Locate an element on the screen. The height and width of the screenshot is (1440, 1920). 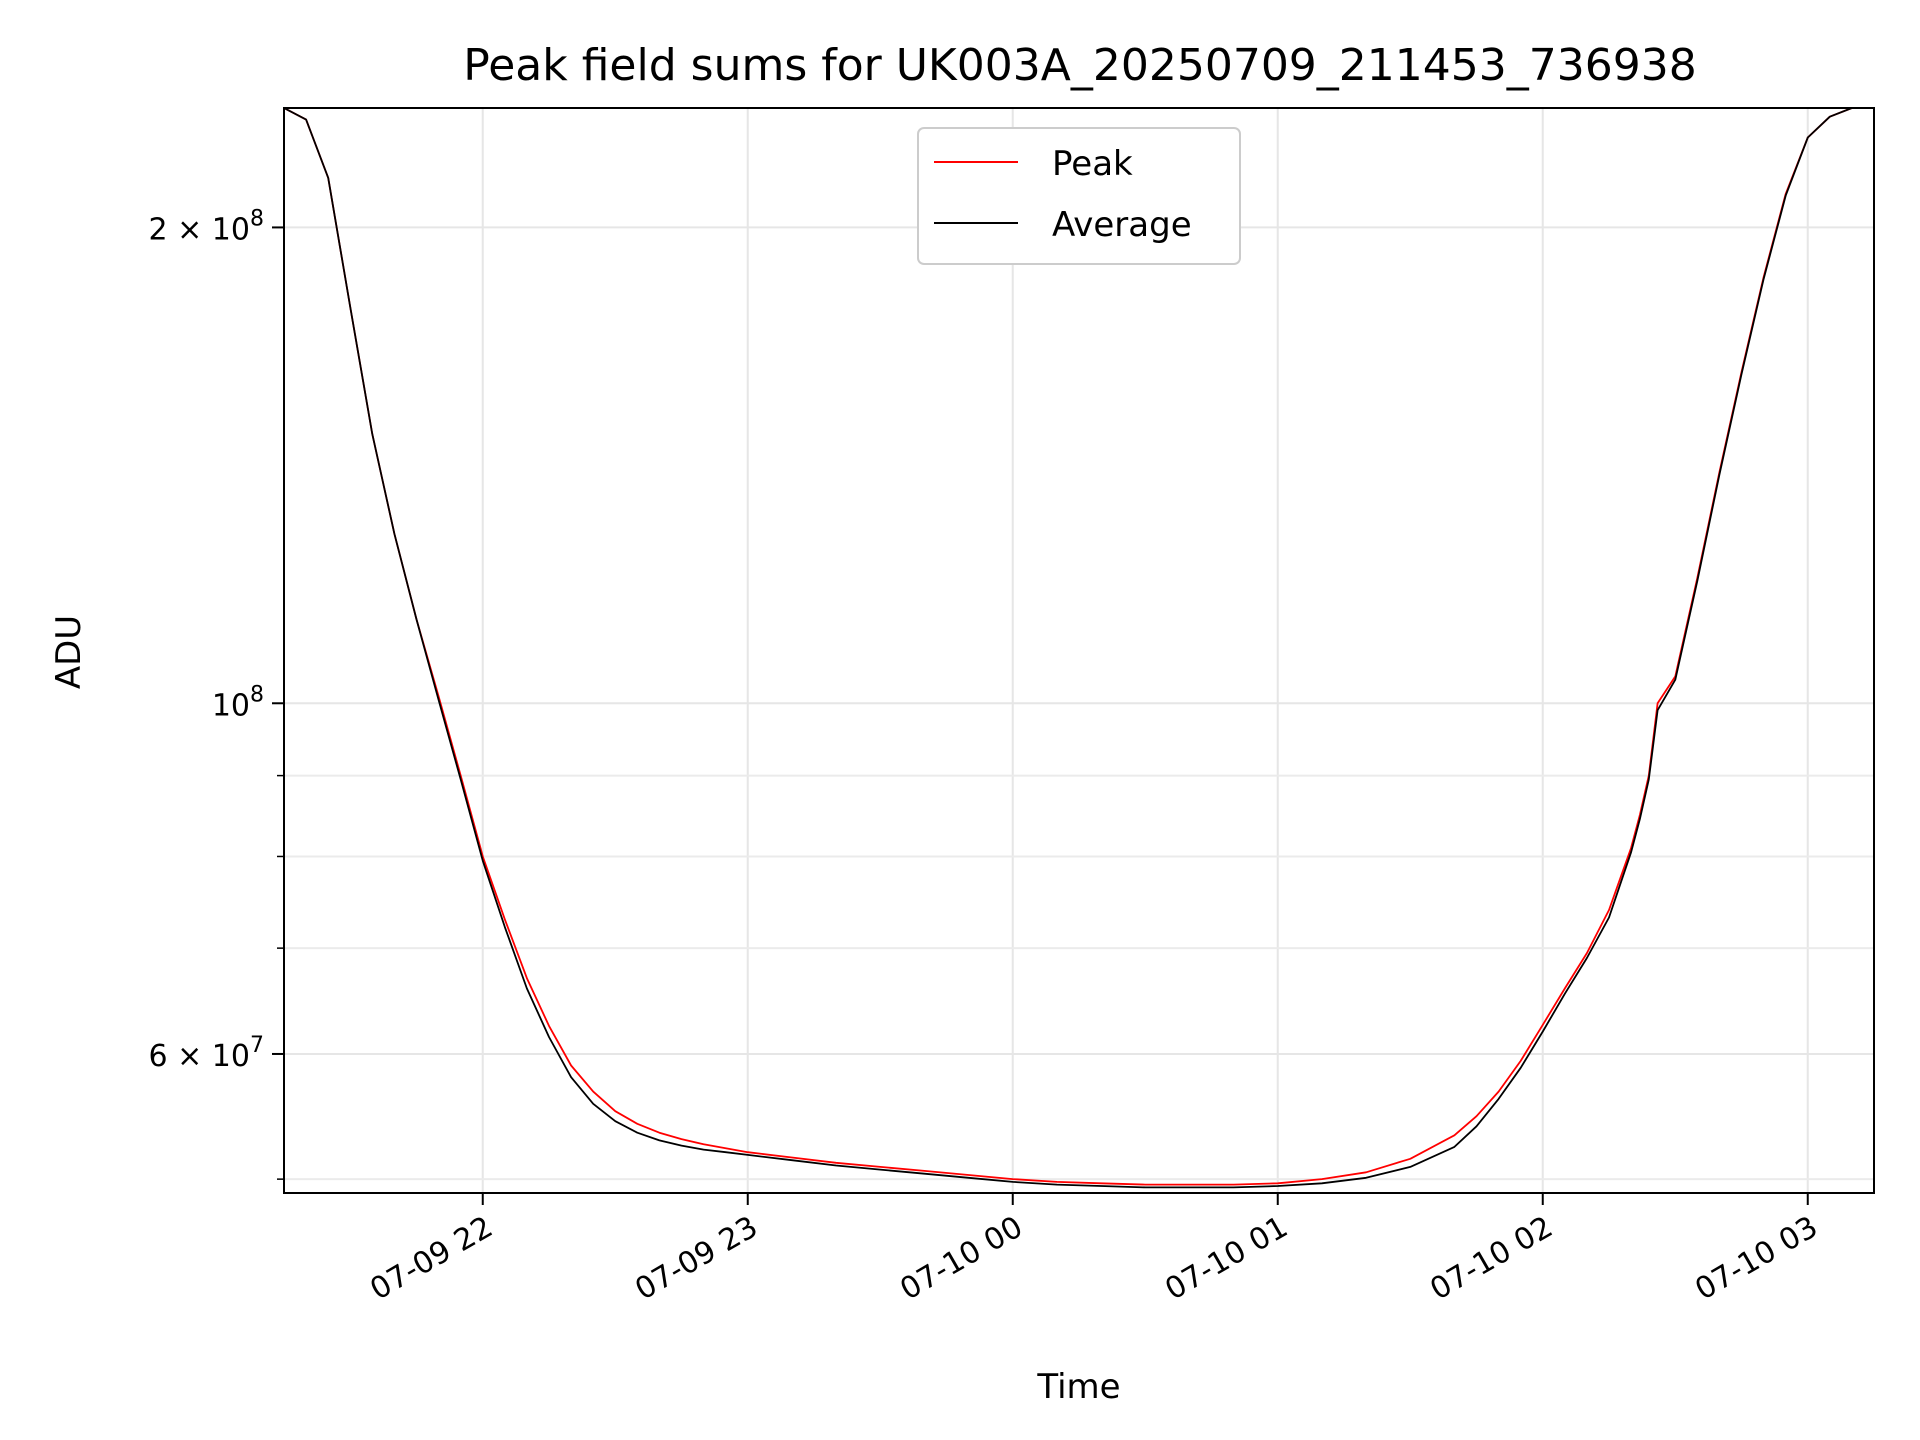
legend-label-average: Average is located at coordinates (1122, 225).